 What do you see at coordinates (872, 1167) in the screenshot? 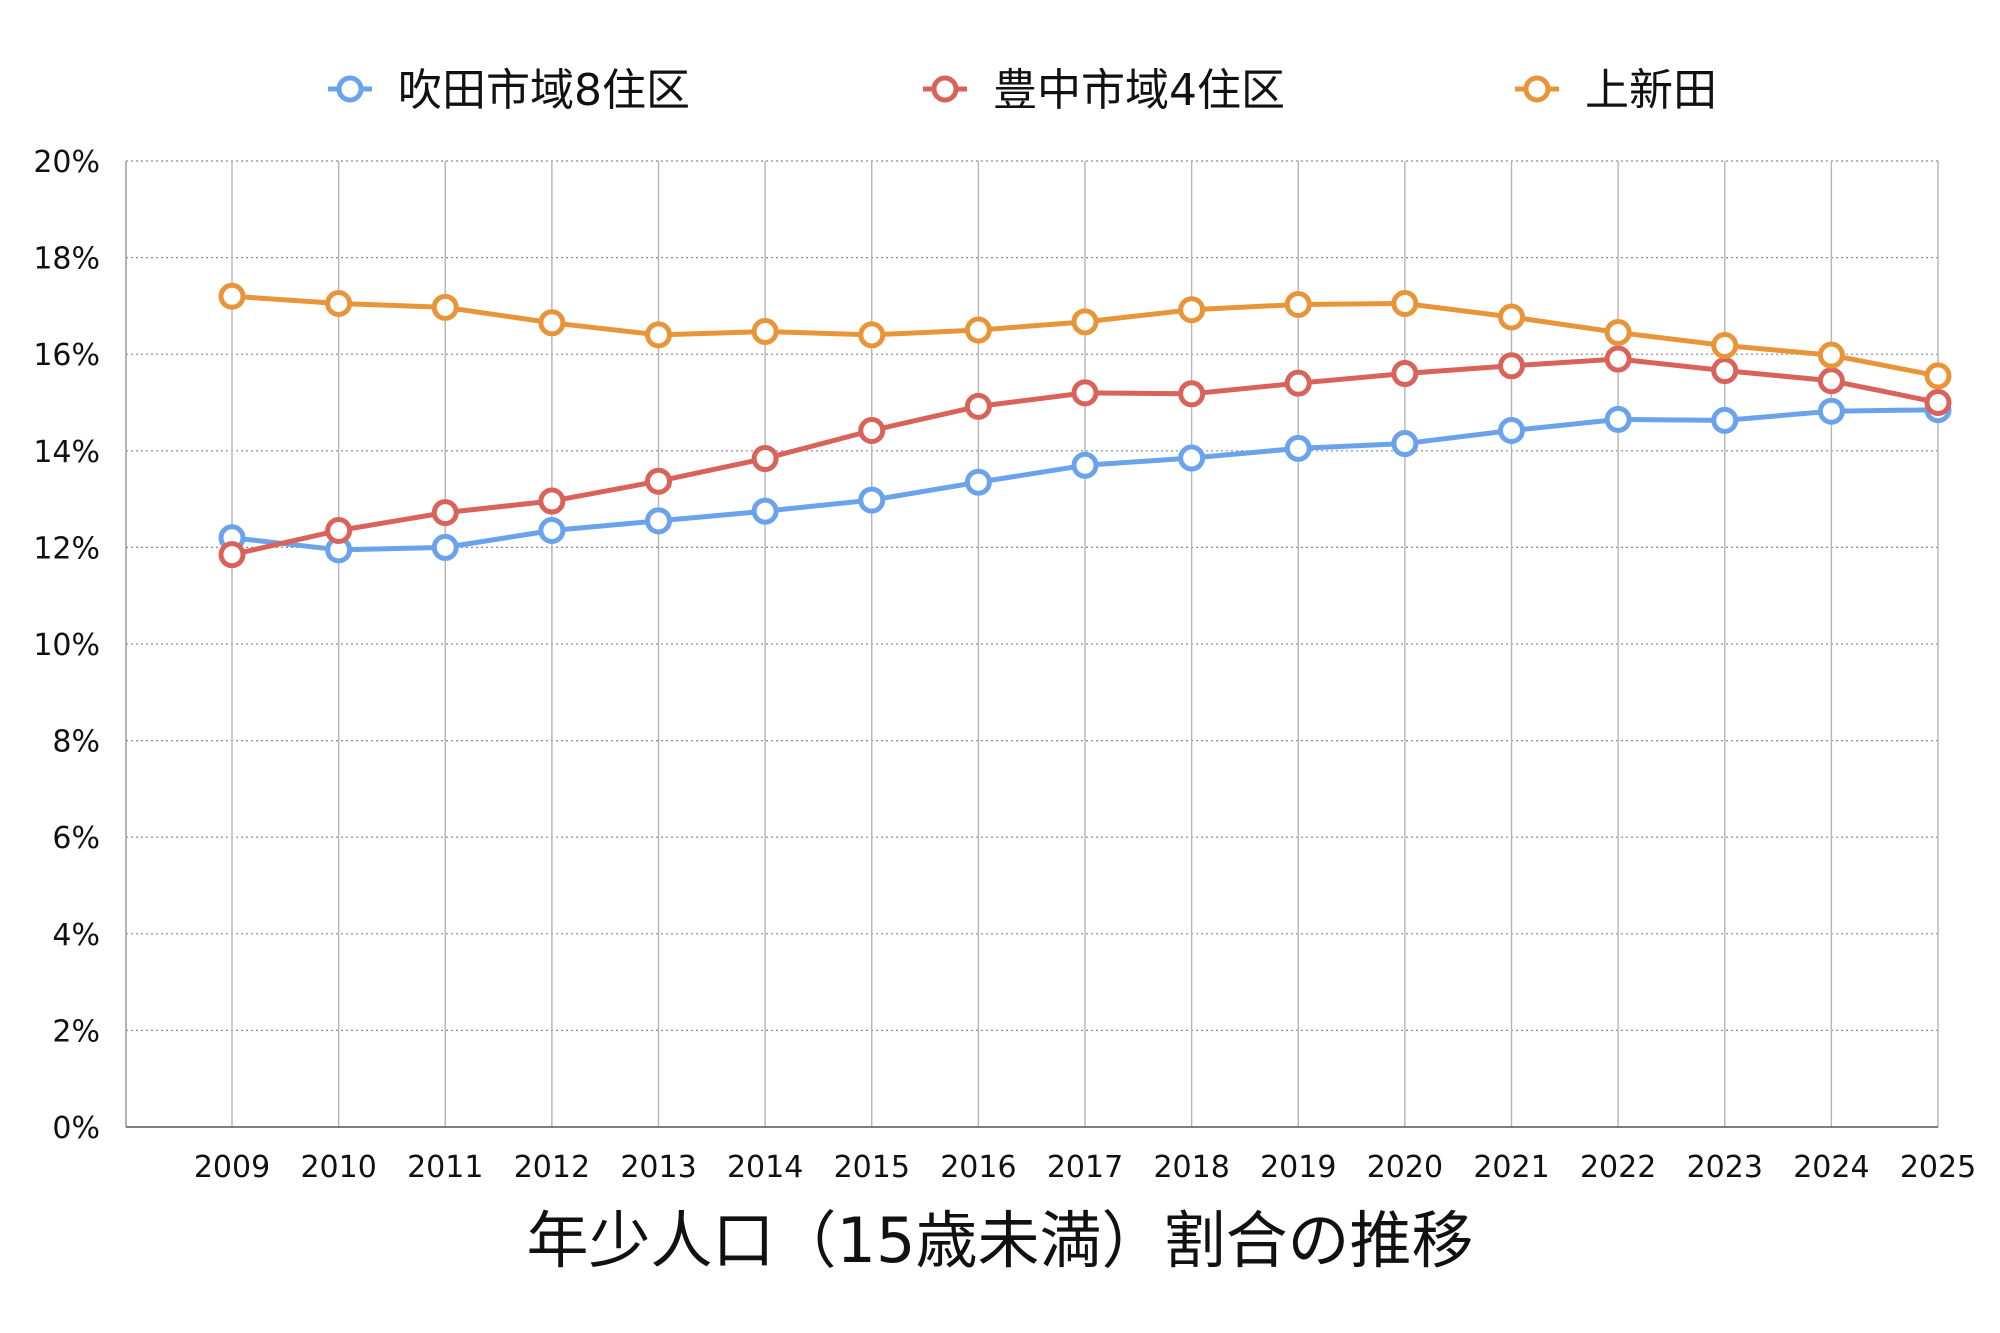
I see `x-tick-label: 2015` at bounding box center [872, 1167].